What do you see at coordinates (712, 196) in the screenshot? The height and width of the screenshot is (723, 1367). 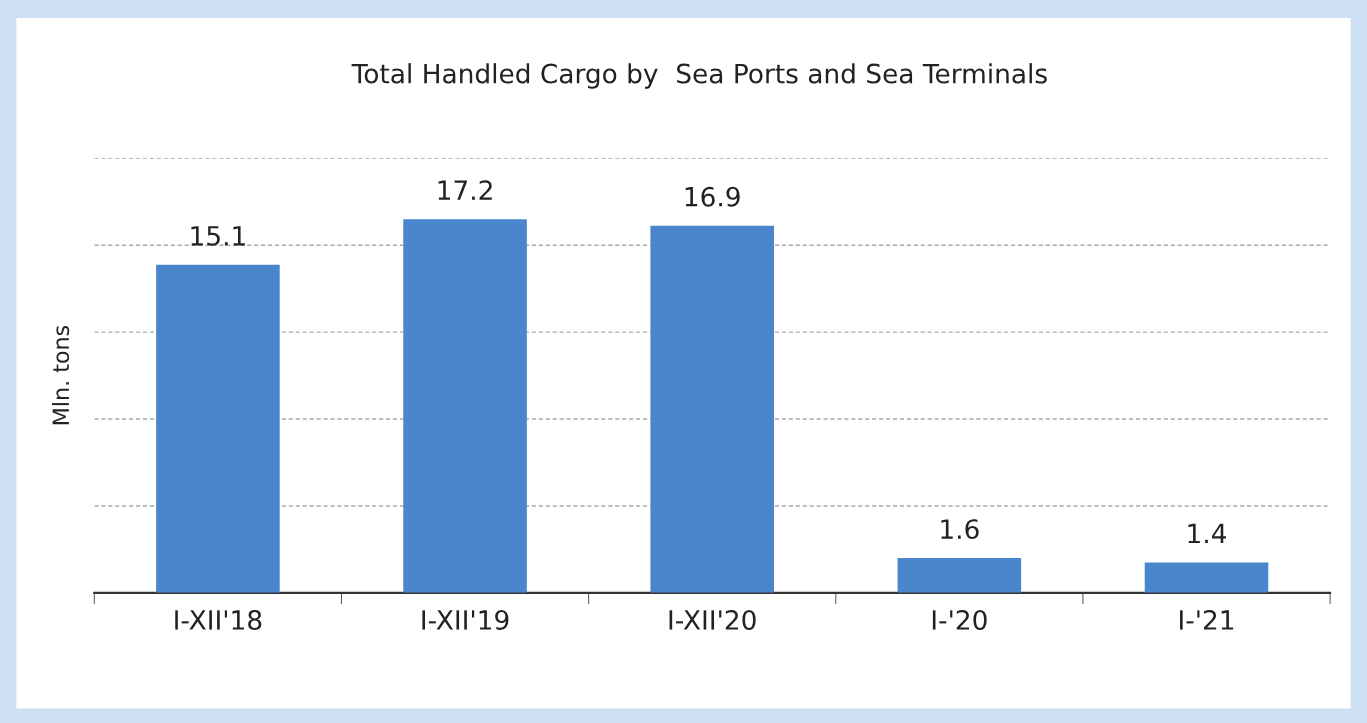 I see `data-label: 16.9` at bounding box center [712, 196].